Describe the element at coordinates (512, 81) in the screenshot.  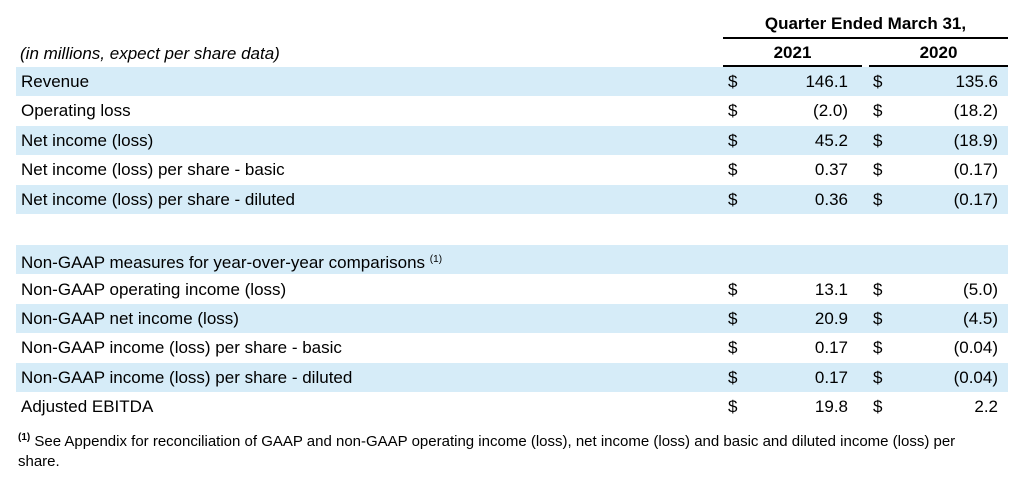
I see `table-row: Revenue $ 146.1 $ 135.6` at that location.